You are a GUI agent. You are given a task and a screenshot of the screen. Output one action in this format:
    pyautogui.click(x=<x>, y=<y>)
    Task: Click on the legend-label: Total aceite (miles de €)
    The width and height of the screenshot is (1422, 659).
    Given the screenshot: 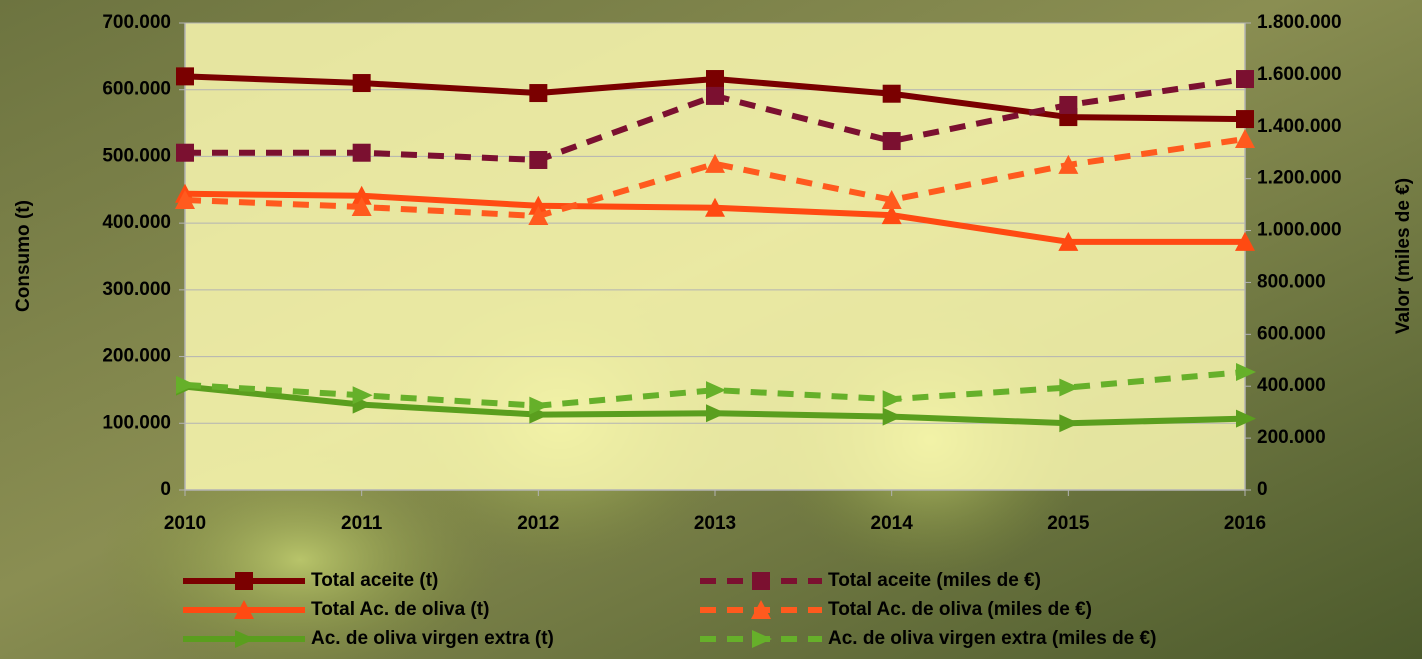 What is the action you would take?
    pyautogui.click(x=934, y=580)
    